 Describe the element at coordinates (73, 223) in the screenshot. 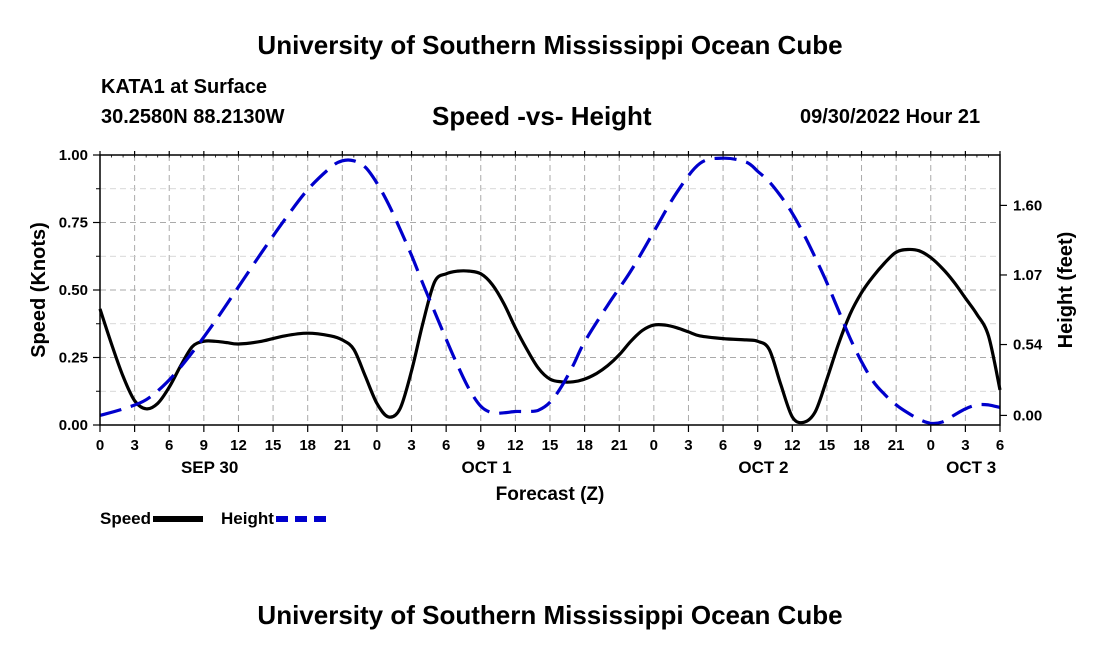

I see `y-tick-label: 0.75` at that location.